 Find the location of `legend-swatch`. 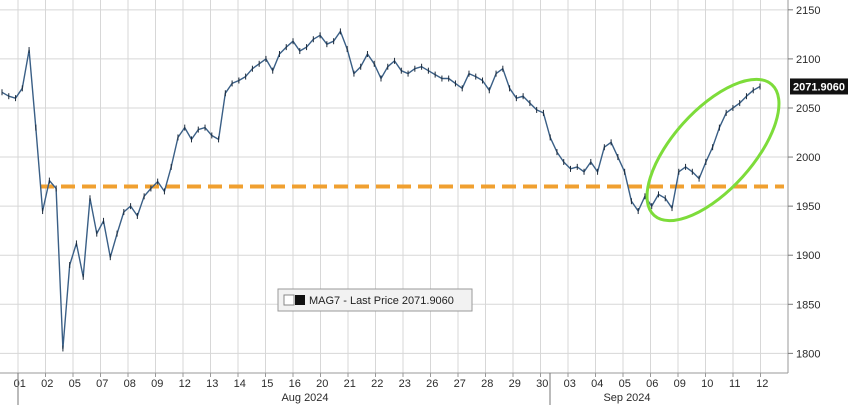

legend-swatch is located at coordinates (300, 300).